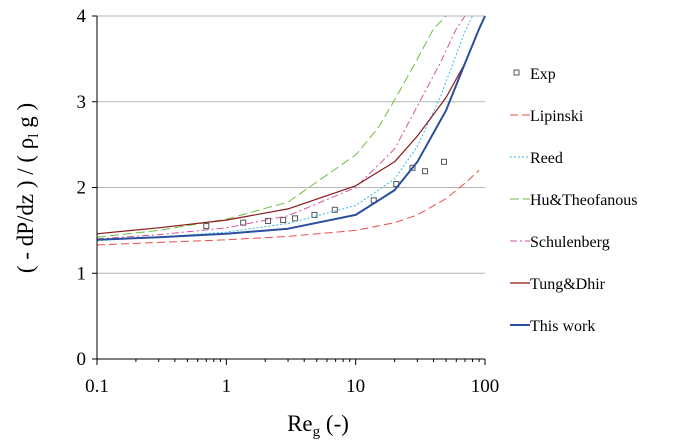 The width and height of the screenshot is (677, 447). I want to click on legend-lipinski-label: Lipinski, so click(557, 116).